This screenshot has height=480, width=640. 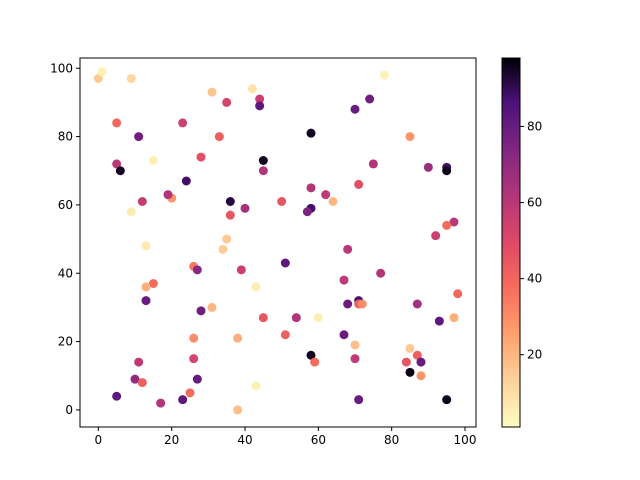 What do you see at coordinates (61, 68) in the screenshot?
I see `y-tick-label: 100` at bounding box center [61, 68].